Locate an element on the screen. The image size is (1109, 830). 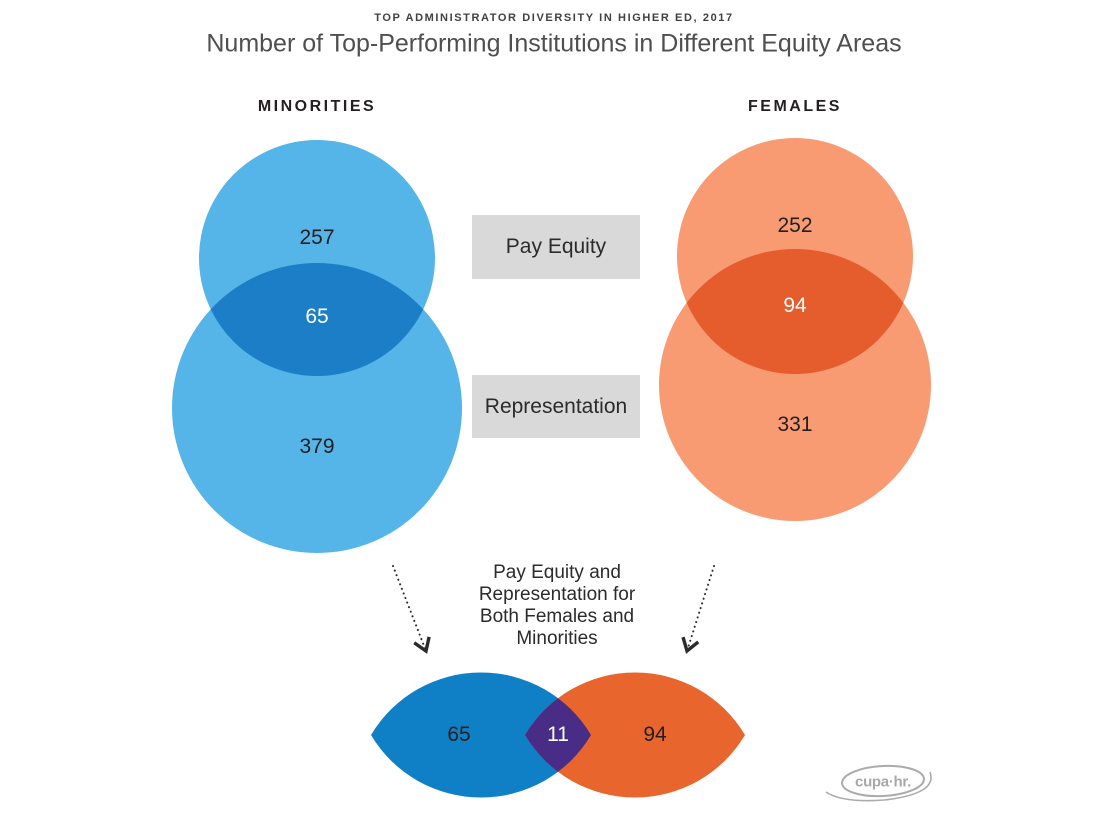
females-both-value: 94 is located at coordinates (795, 305).